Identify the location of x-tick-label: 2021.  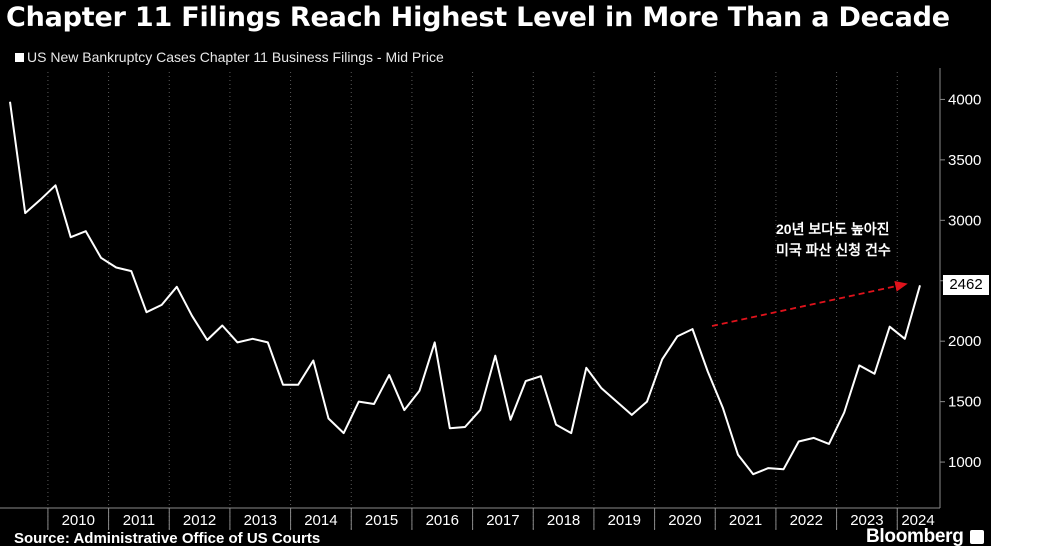
(745, 520).